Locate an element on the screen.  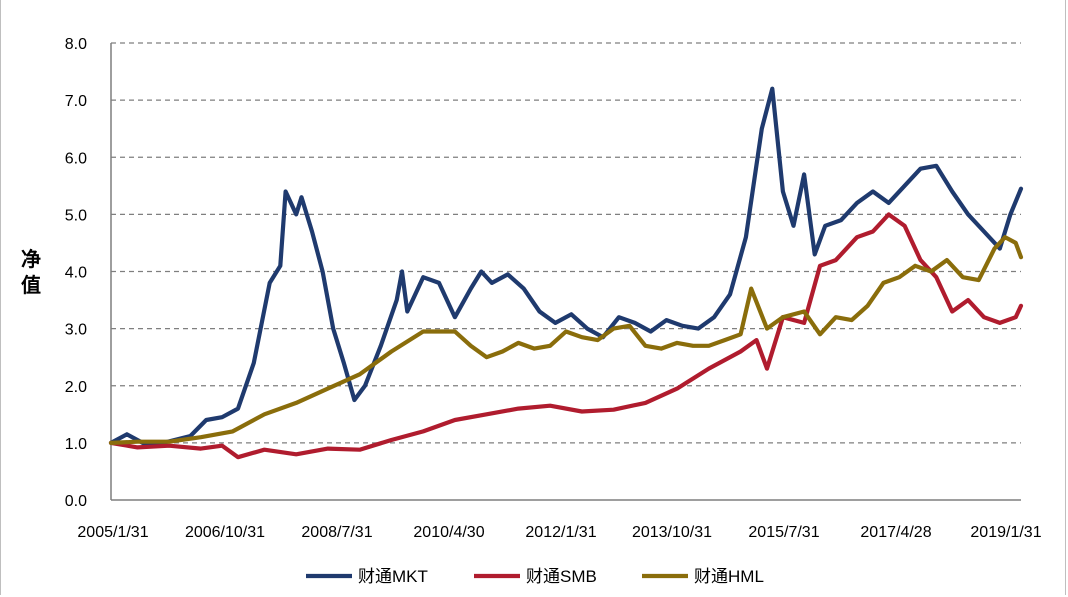
x-tick-label: 2019/1/31 is located at coordinates (1005, 532).